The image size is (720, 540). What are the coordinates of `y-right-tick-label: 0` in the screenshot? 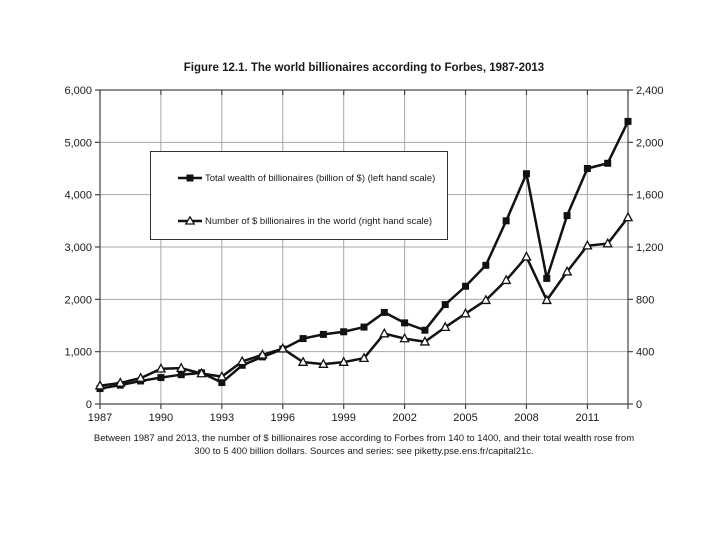 It's located at (639, 405).